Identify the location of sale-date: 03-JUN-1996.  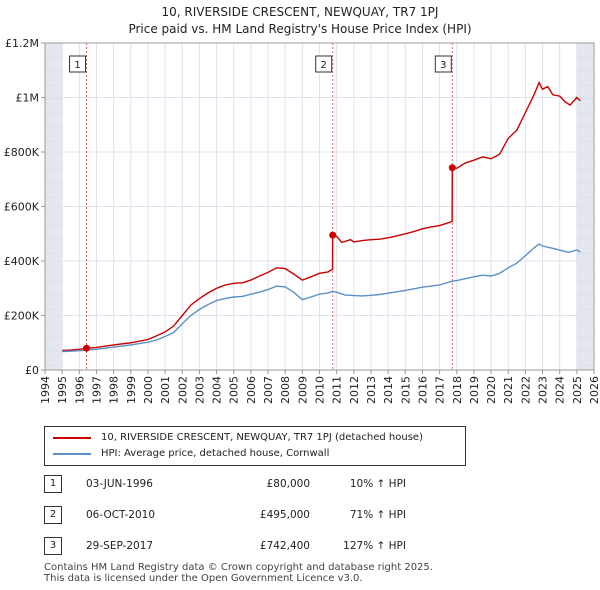
(119, 484).